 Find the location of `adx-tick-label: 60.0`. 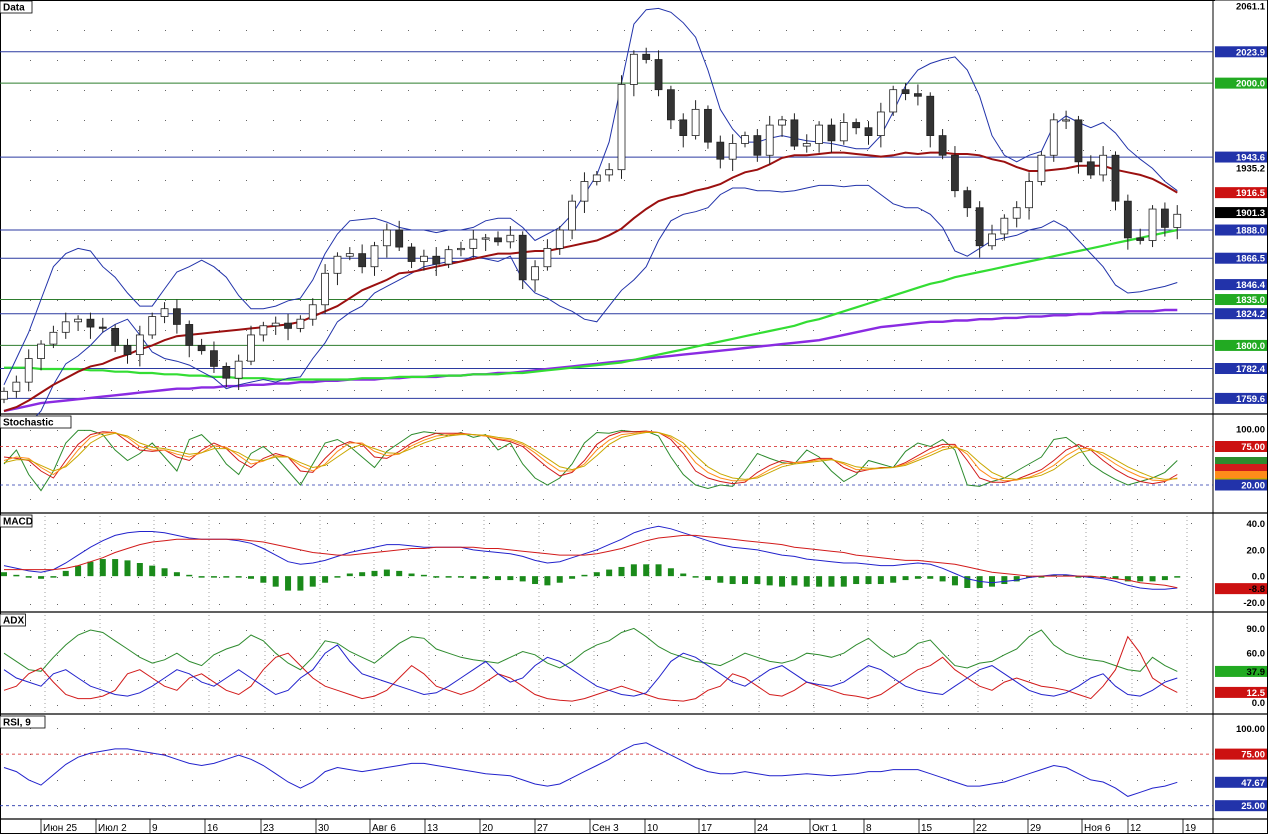

adx-tick-label: 60.0 is located at coordinates (1256, 654).